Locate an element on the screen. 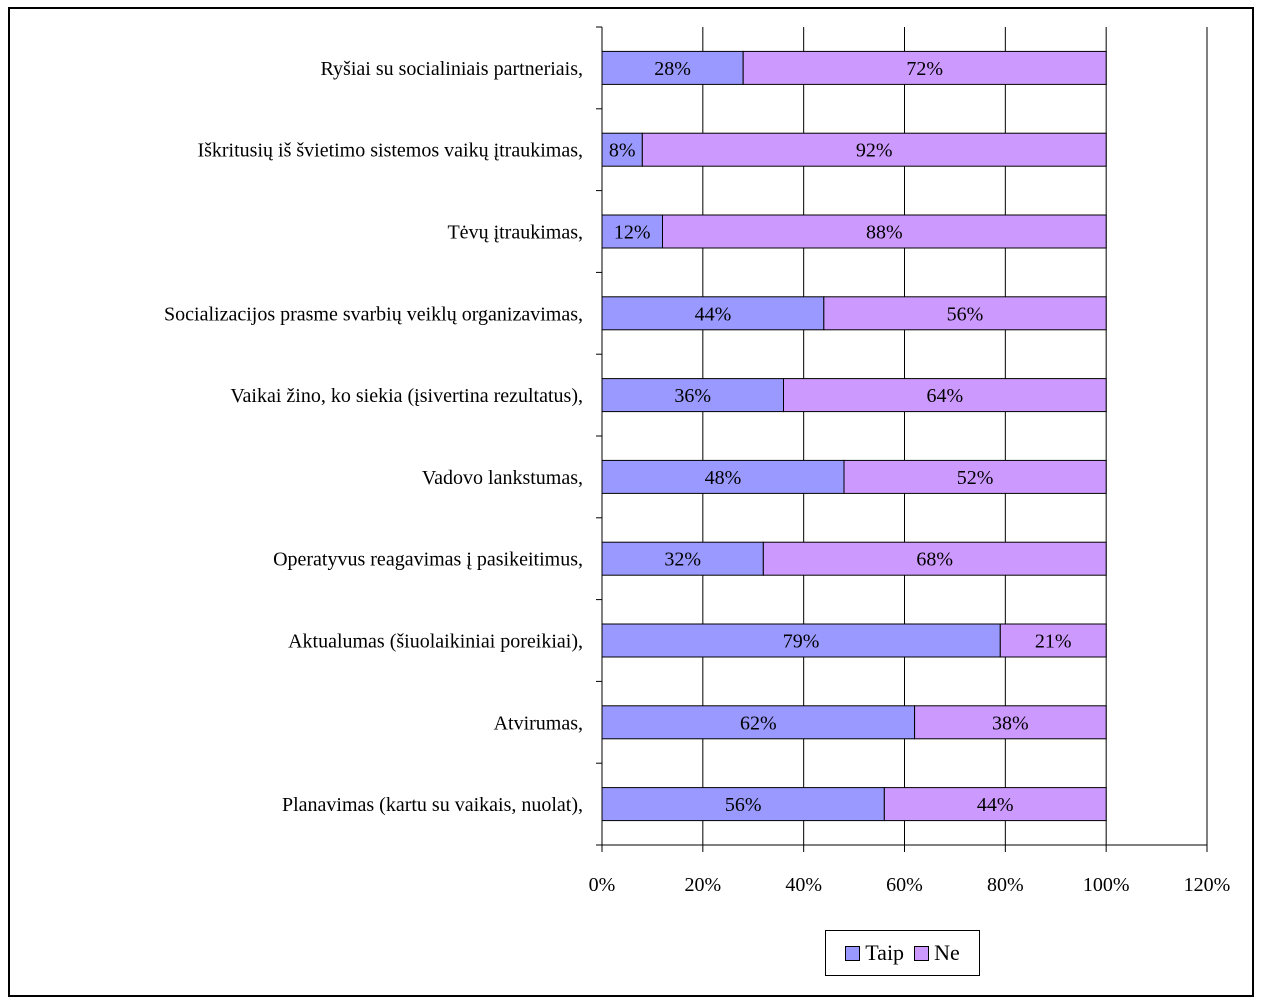  data-label: 48% is located at coordinates (723, 478).